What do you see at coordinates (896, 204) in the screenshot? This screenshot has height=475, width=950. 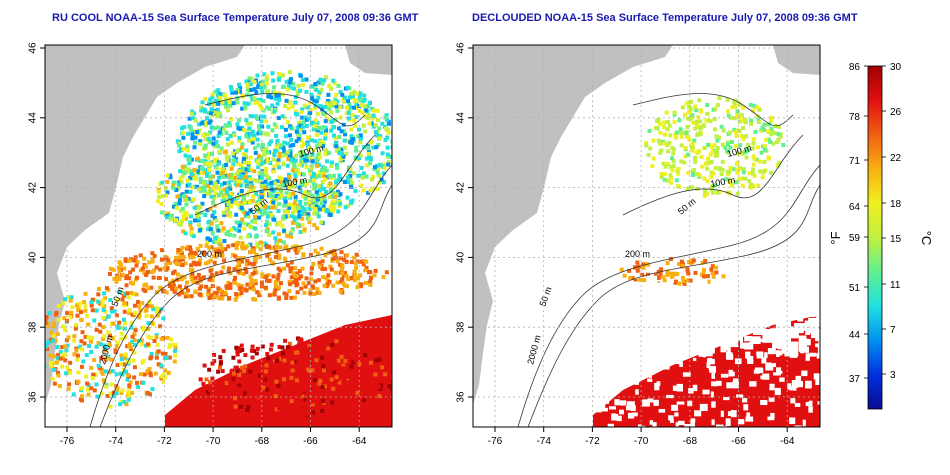 I see `celsius-tick-label: 18` at bounding box center [896, 204].